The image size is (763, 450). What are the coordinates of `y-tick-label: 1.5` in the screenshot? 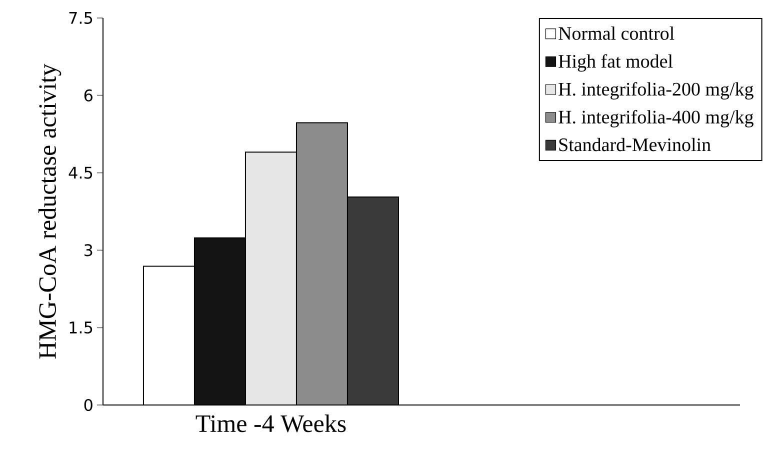 It's located at (81, 328).